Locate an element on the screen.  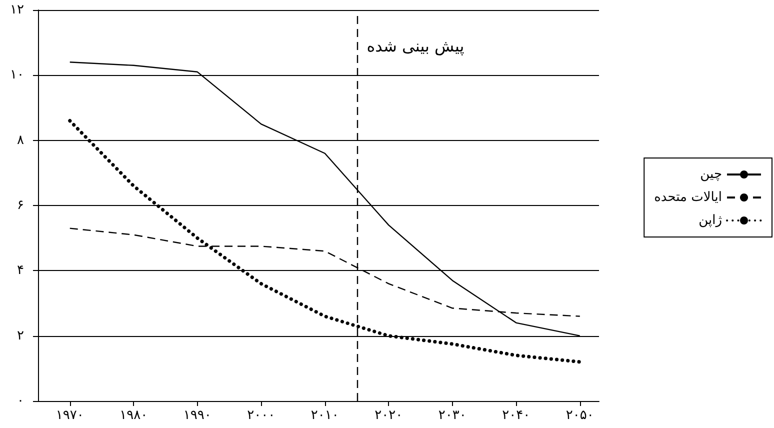
legend-label: ژاپن is located at coordinates (710, 220).